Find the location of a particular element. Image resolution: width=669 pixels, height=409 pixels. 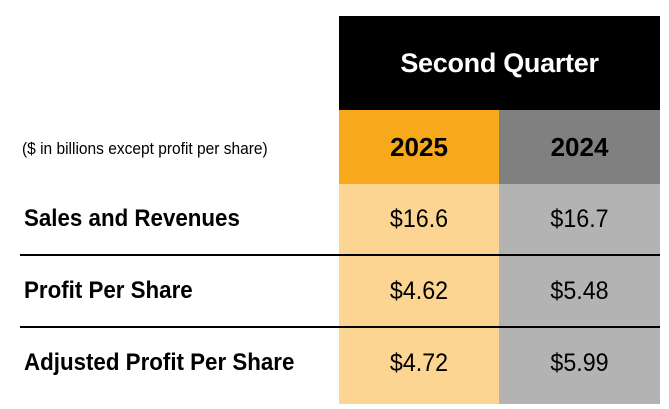

row-label-sales-and-revenues: Sales and Revenues is located at coordinates (132, 218).